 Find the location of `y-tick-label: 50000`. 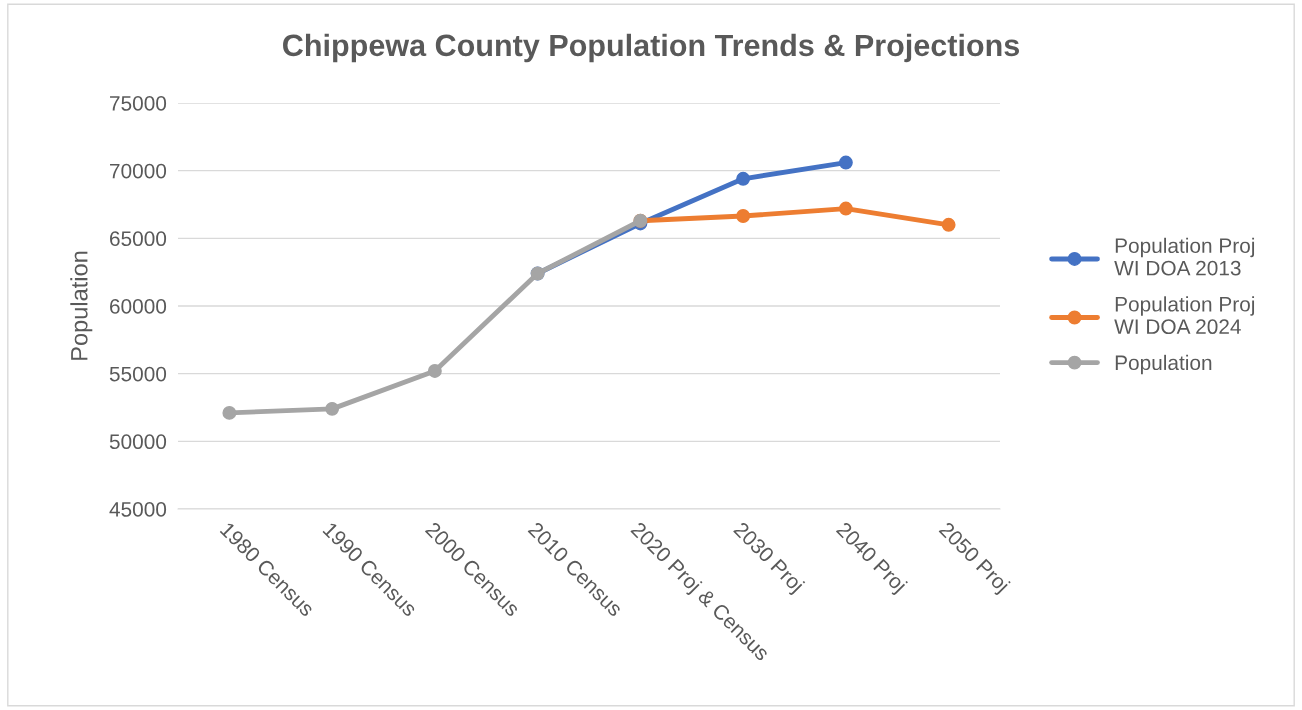

y-tick-label: 50000 is located at coordinates (138, 442).